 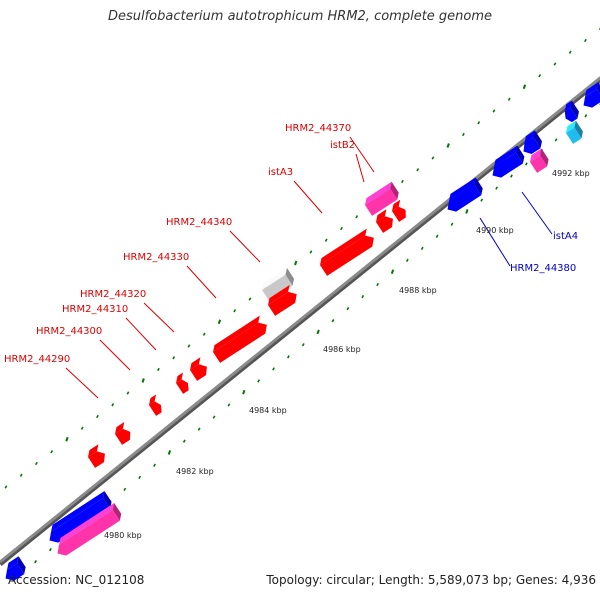 I want to click on ruler-label: 4990 kbp, so click(x=495, y=230).